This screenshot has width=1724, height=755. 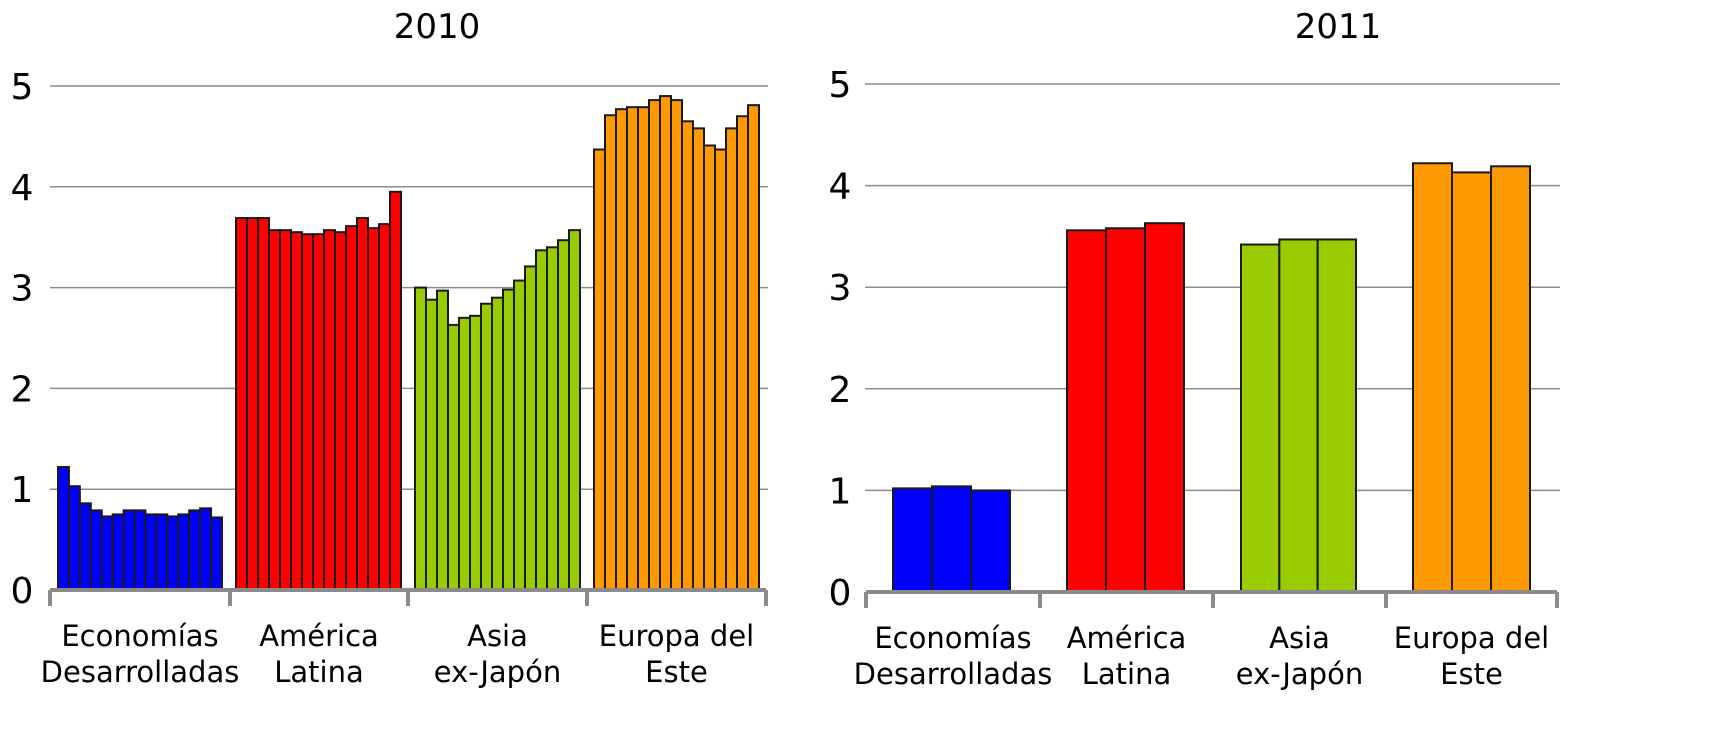 I want to click on chart-title: 2010, so click(x=437, y=27).